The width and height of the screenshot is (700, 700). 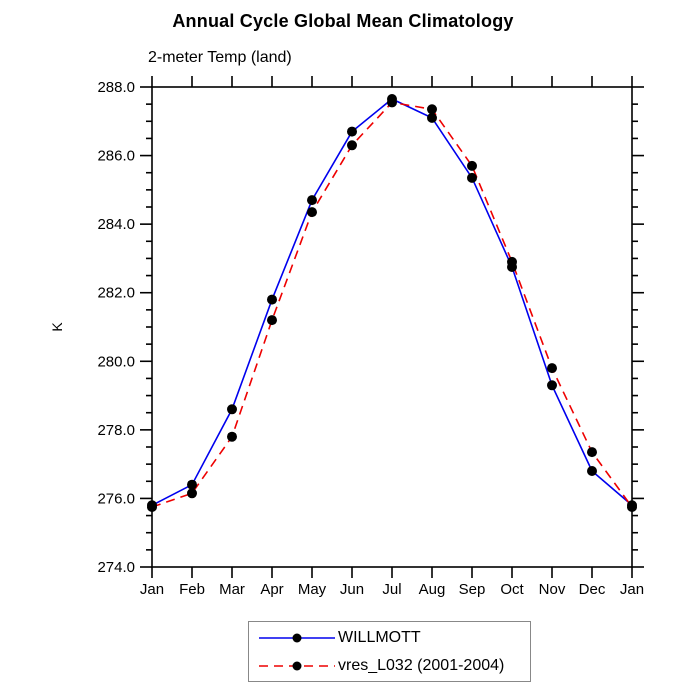 I want to click on legend-row-willmott: WILLMOTT, so click(x=393, y=638).